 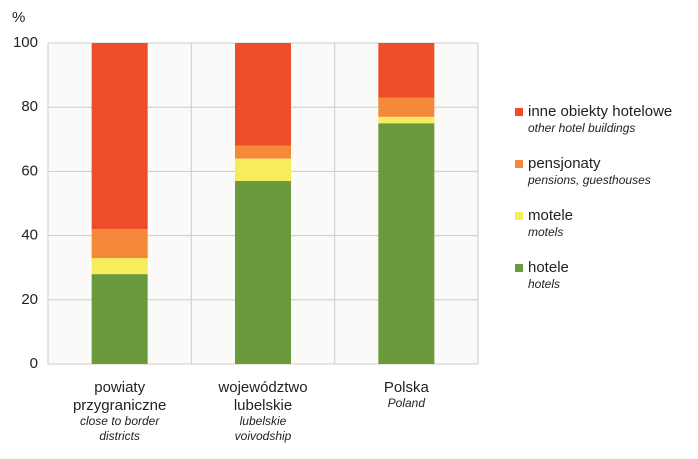 I want to click on x-tick-label: lubelskie, so click(x=263, y=405).